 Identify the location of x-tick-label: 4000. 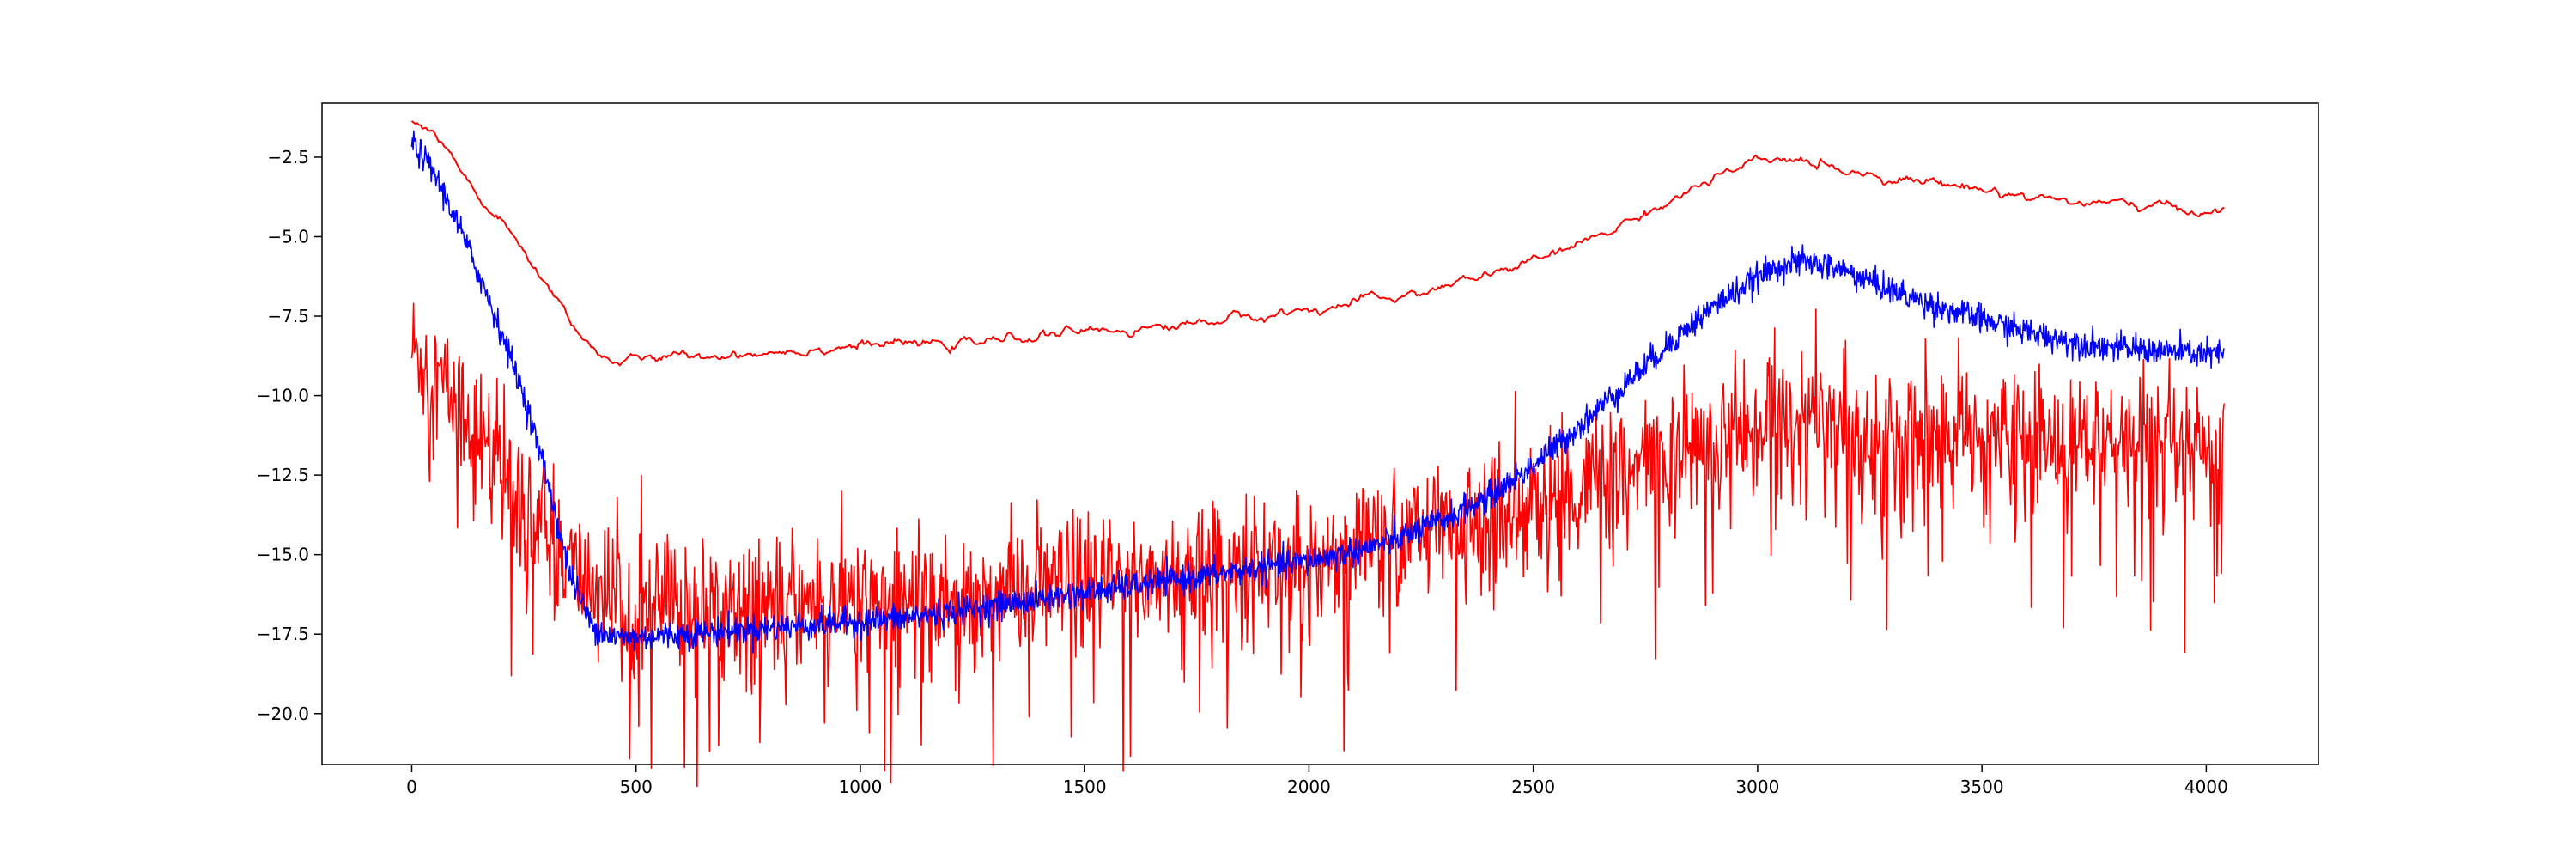
(2206, 787).